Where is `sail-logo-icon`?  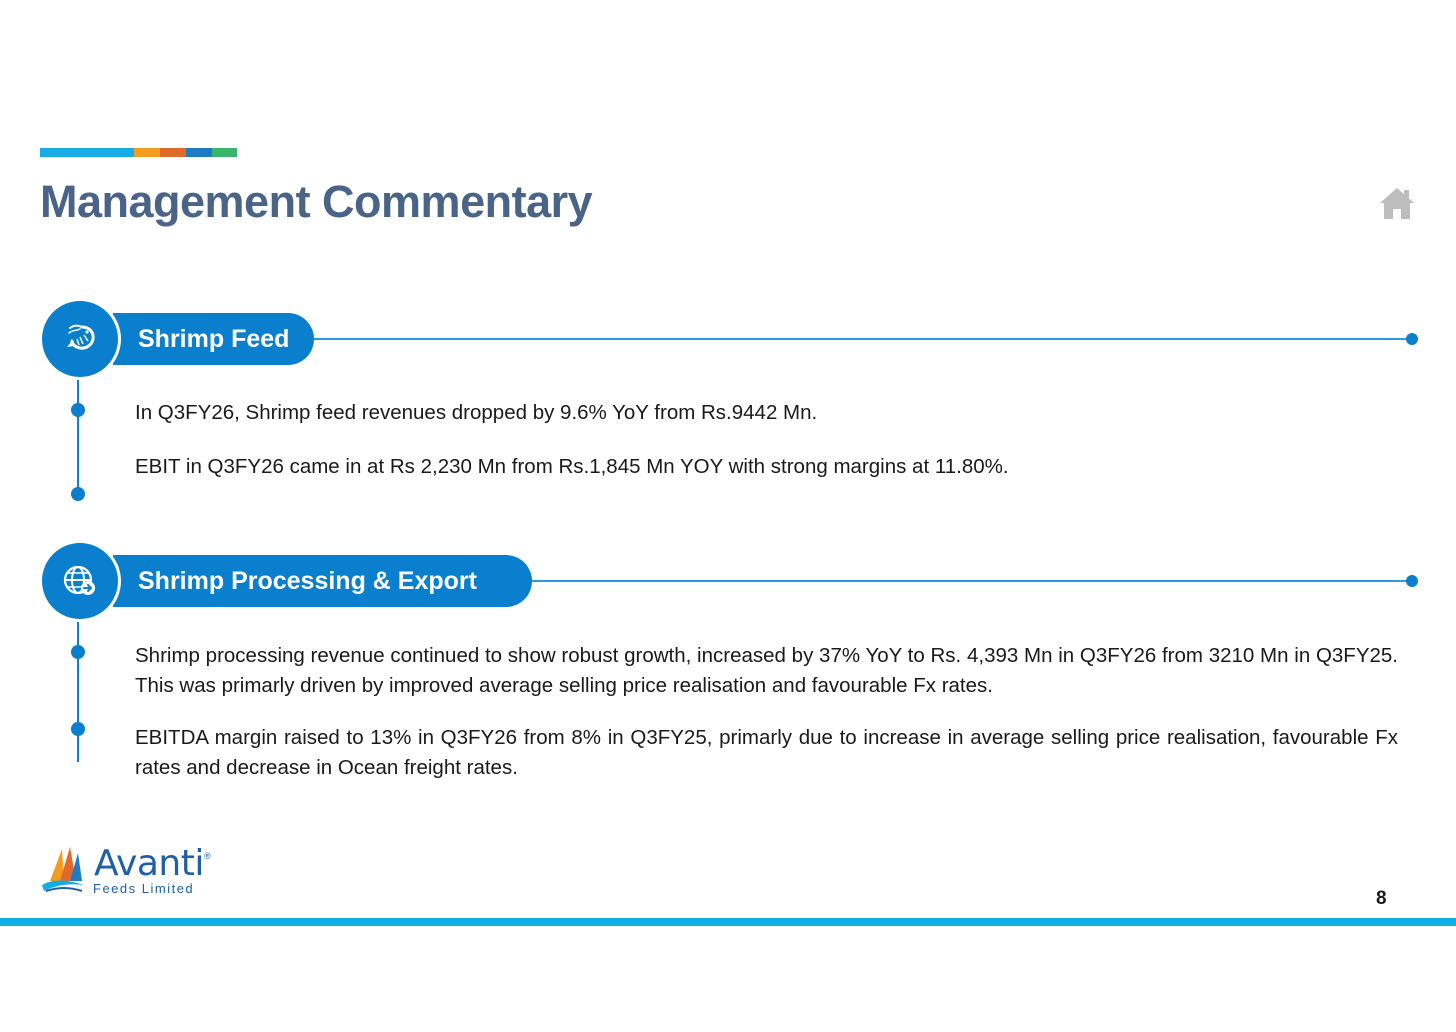
sail-logo-icon is located at coordinates (63, 869).